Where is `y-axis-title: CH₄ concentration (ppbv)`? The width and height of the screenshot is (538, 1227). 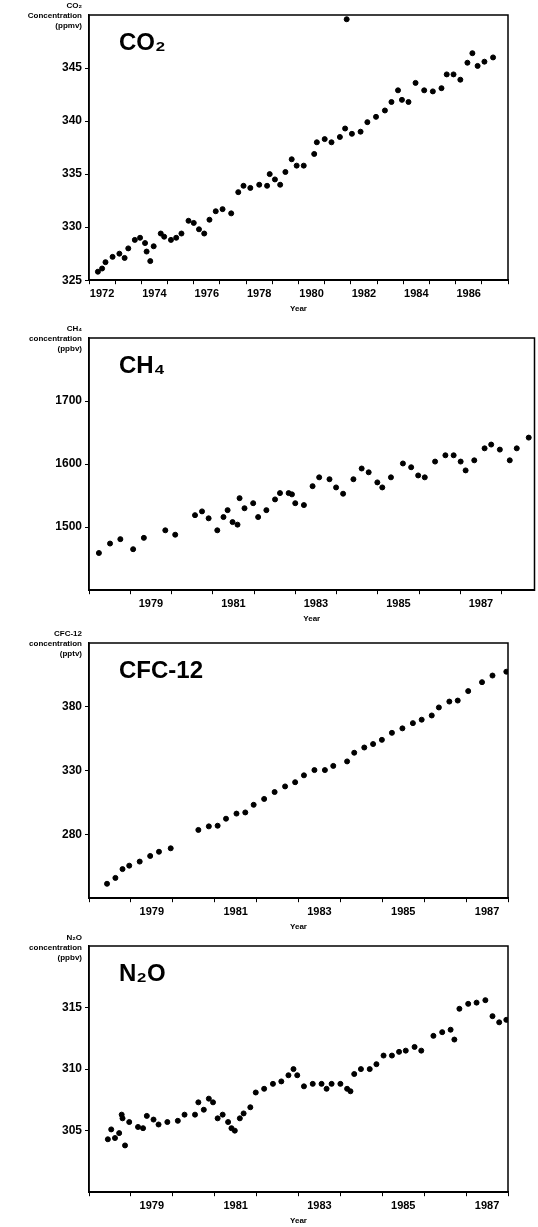
y-axis-title: CH₄ concentration (ppbv) is located at coordinates (55, 339).